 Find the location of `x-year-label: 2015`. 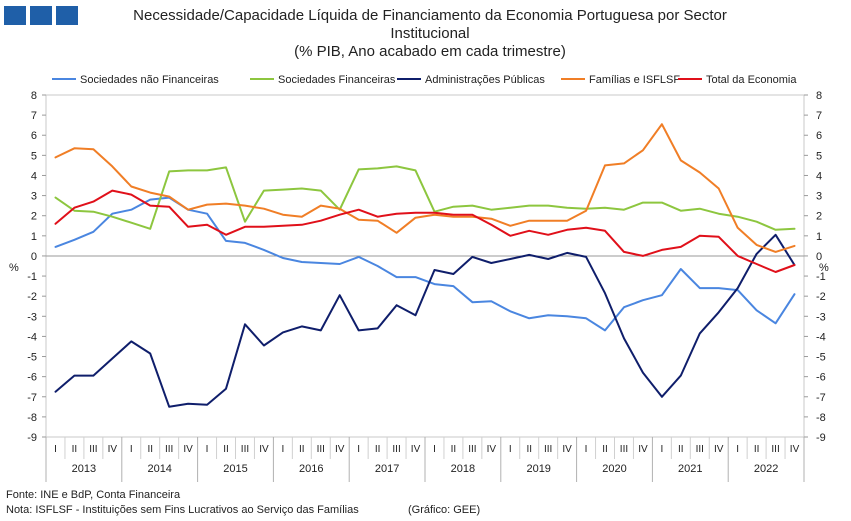

x-year-label: 2015 is located at coordinates (235, 469).